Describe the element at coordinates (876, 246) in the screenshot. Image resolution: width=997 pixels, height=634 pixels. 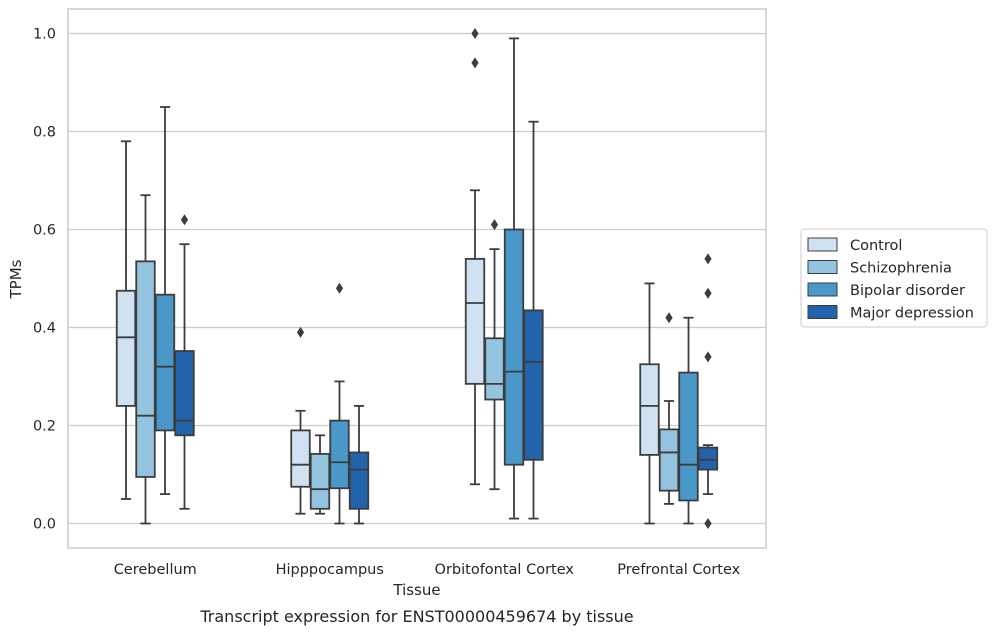
I see `legend-label: Control` at that location.